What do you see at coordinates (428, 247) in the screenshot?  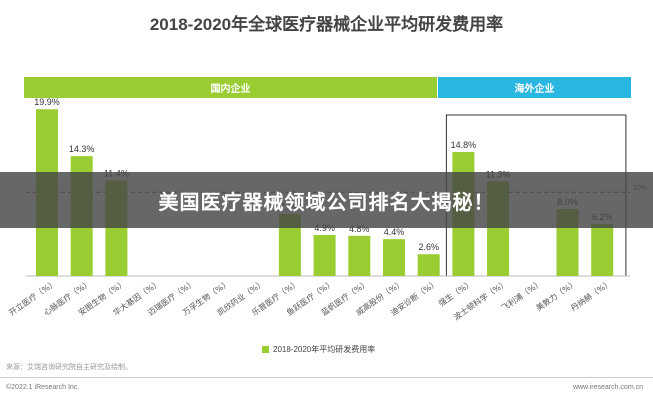 I see `data-label: 2.6%` at bounding box center [428, 247].